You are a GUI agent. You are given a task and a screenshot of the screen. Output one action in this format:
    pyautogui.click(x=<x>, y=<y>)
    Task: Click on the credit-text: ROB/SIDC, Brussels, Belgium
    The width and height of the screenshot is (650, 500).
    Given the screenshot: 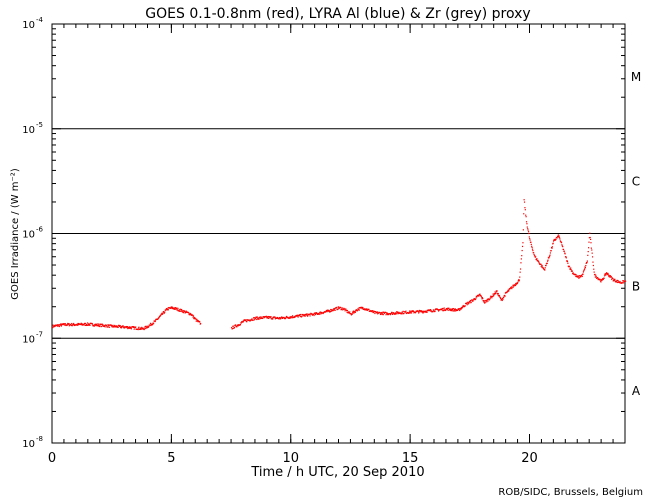 What is the action you would take?
    pyautogui.click(x=570, y=492)
    